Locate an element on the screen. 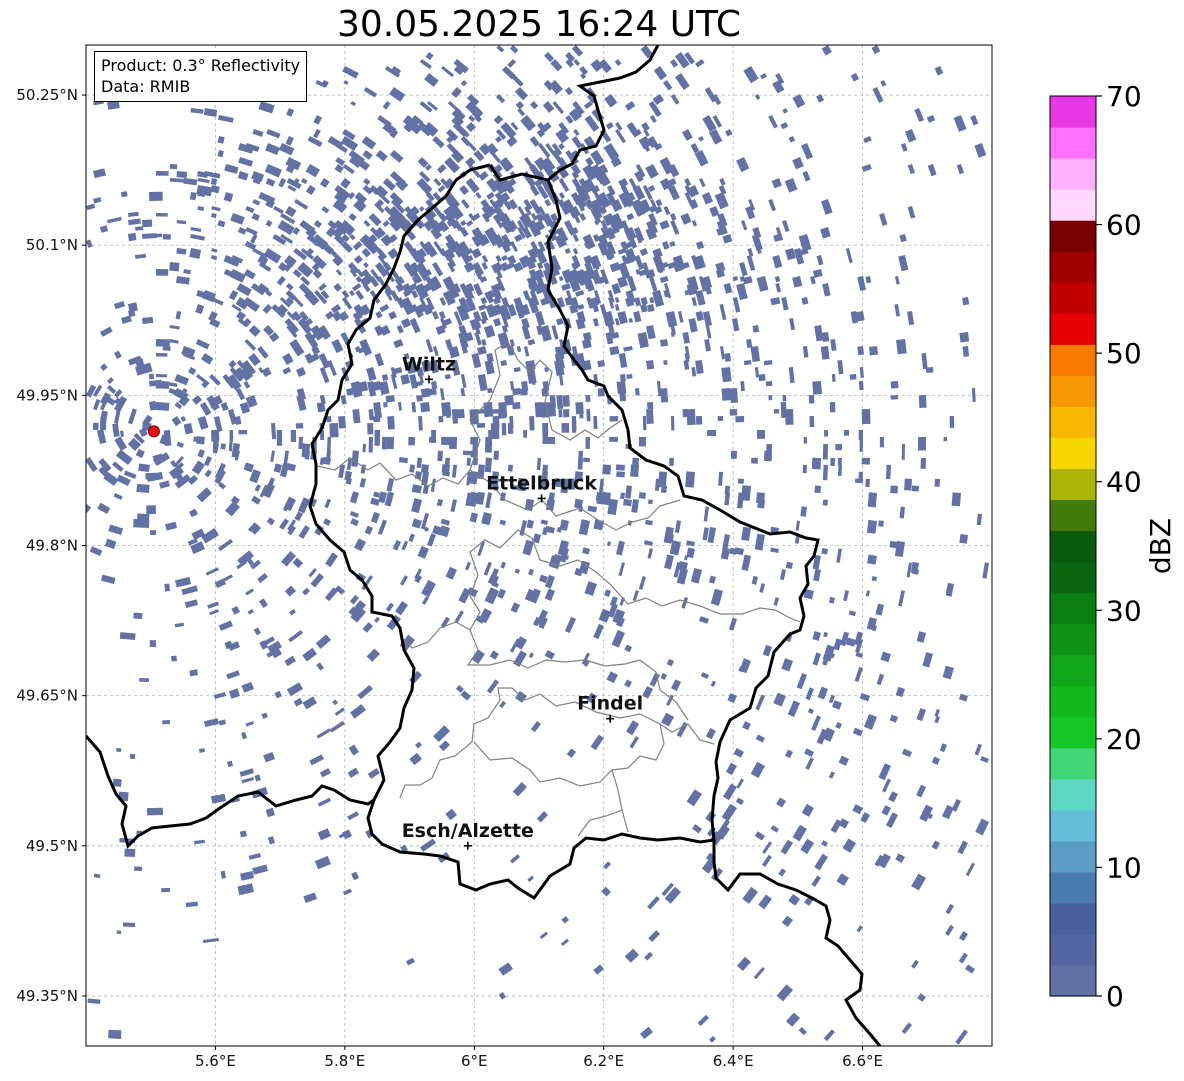 This screenshot has height=1081, width=1184. radar-site-marker is located at coordinates (153, 431).